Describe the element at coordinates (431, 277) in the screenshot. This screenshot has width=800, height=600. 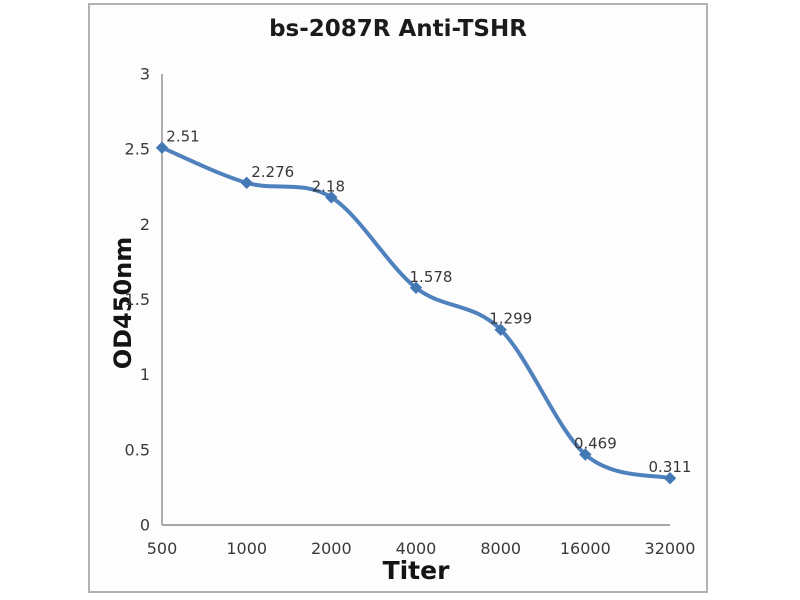
I see `data-point-label: 1.578` at that location.